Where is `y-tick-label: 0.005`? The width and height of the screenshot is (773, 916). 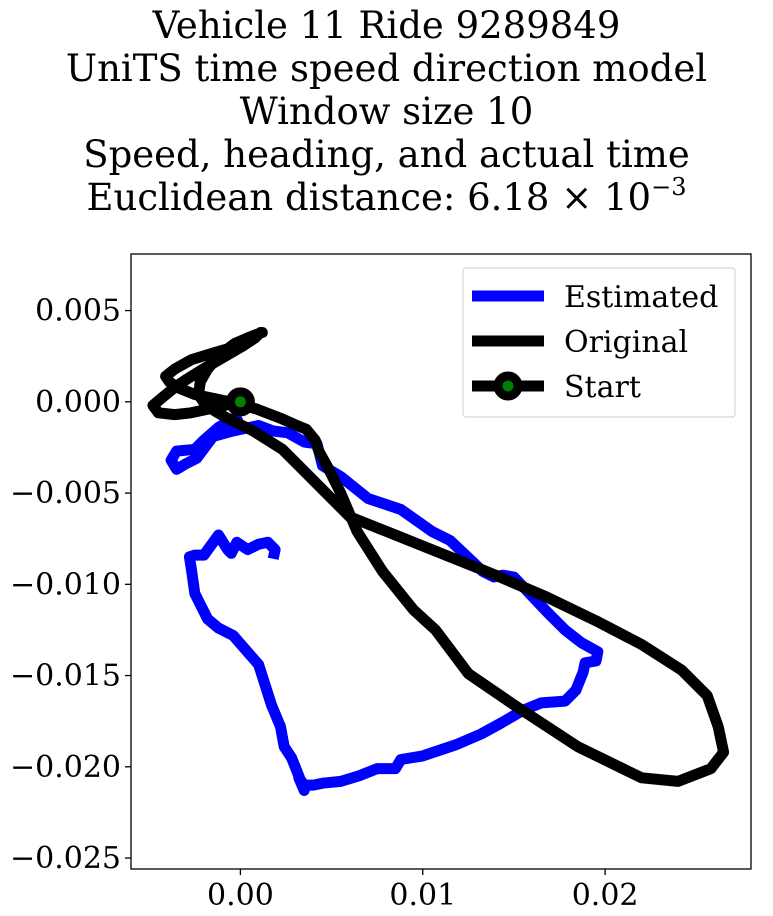
y-tick-label: 0.005 is located at coordinates (78, 311).